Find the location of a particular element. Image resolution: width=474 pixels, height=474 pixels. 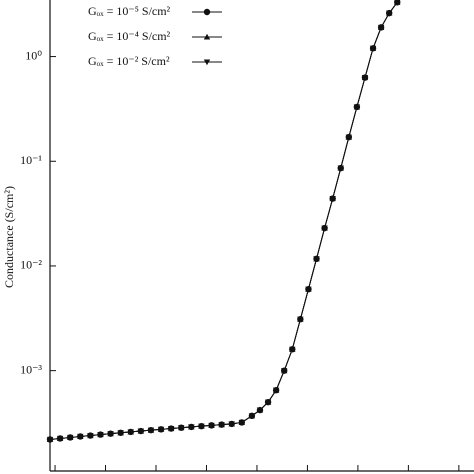

legend-label: Gₒₓ = 10⁻⁵ S/cm² is located at coordinates (129, 11).